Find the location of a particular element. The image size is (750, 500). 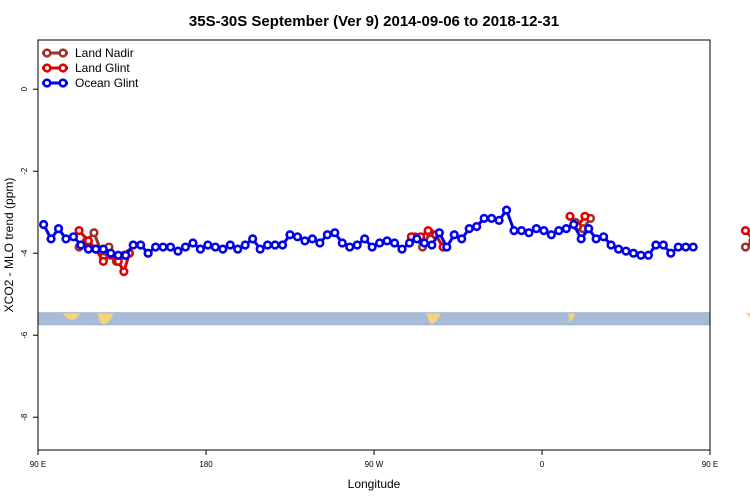

y-axis: 0 -2 -4 -6 -8 is located at coordinates (29, 253).